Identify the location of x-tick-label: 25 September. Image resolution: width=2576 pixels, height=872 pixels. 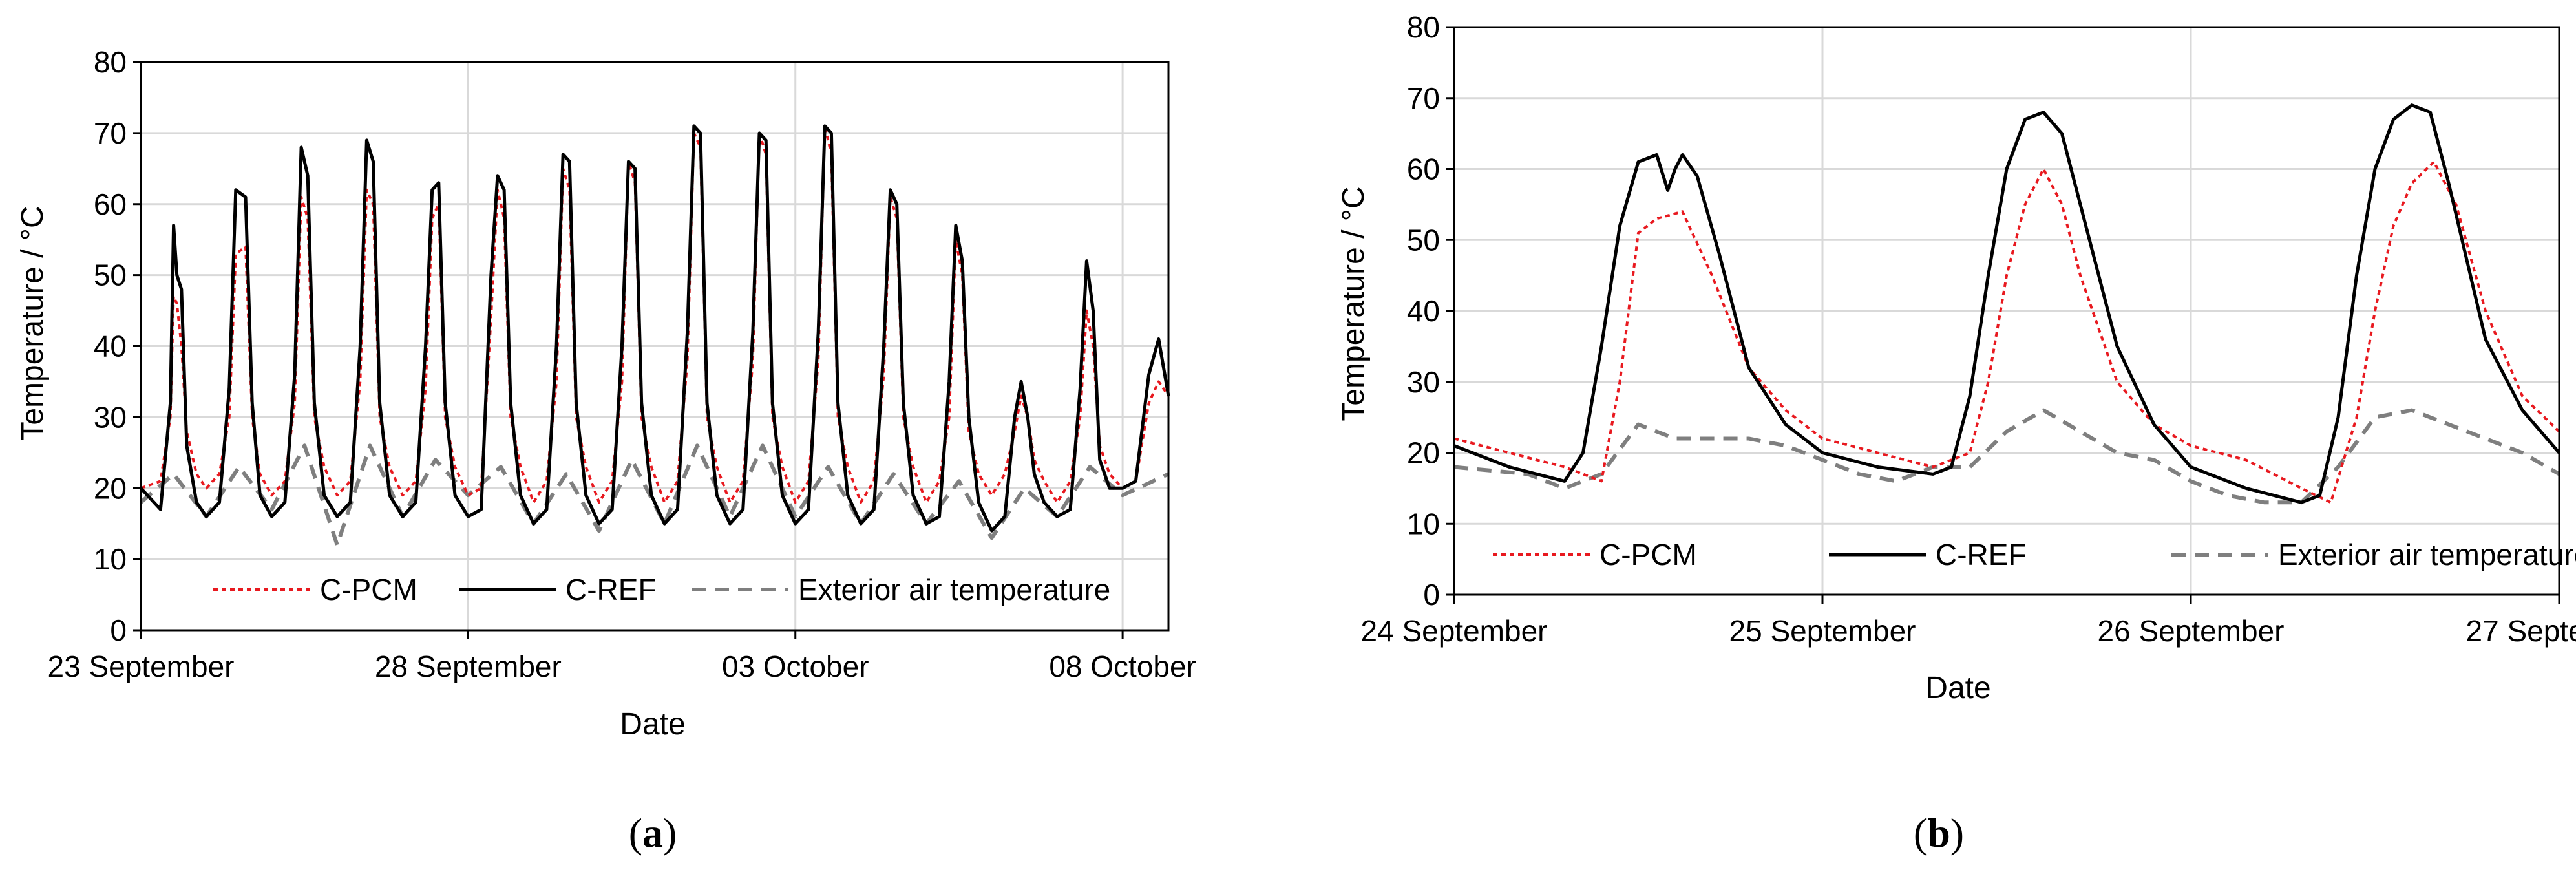
(1822, 631).